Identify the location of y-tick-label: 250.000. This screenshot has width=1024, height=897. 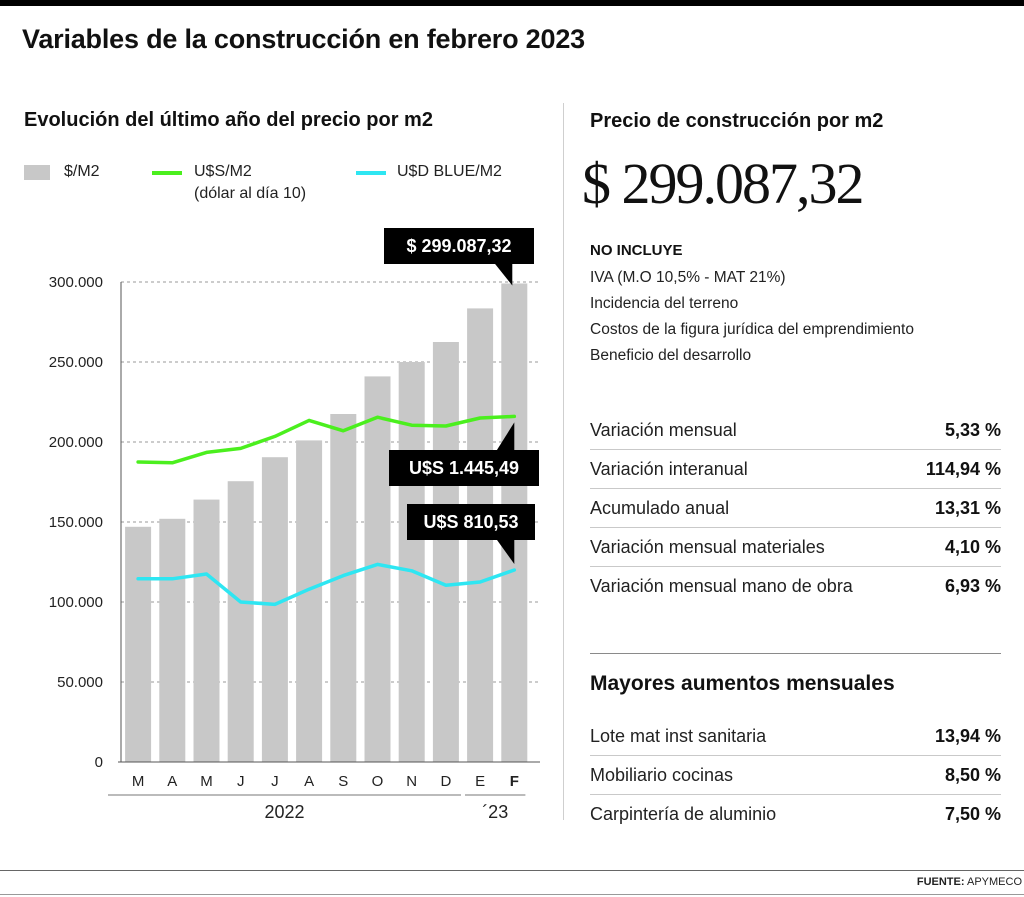
(76, 362).